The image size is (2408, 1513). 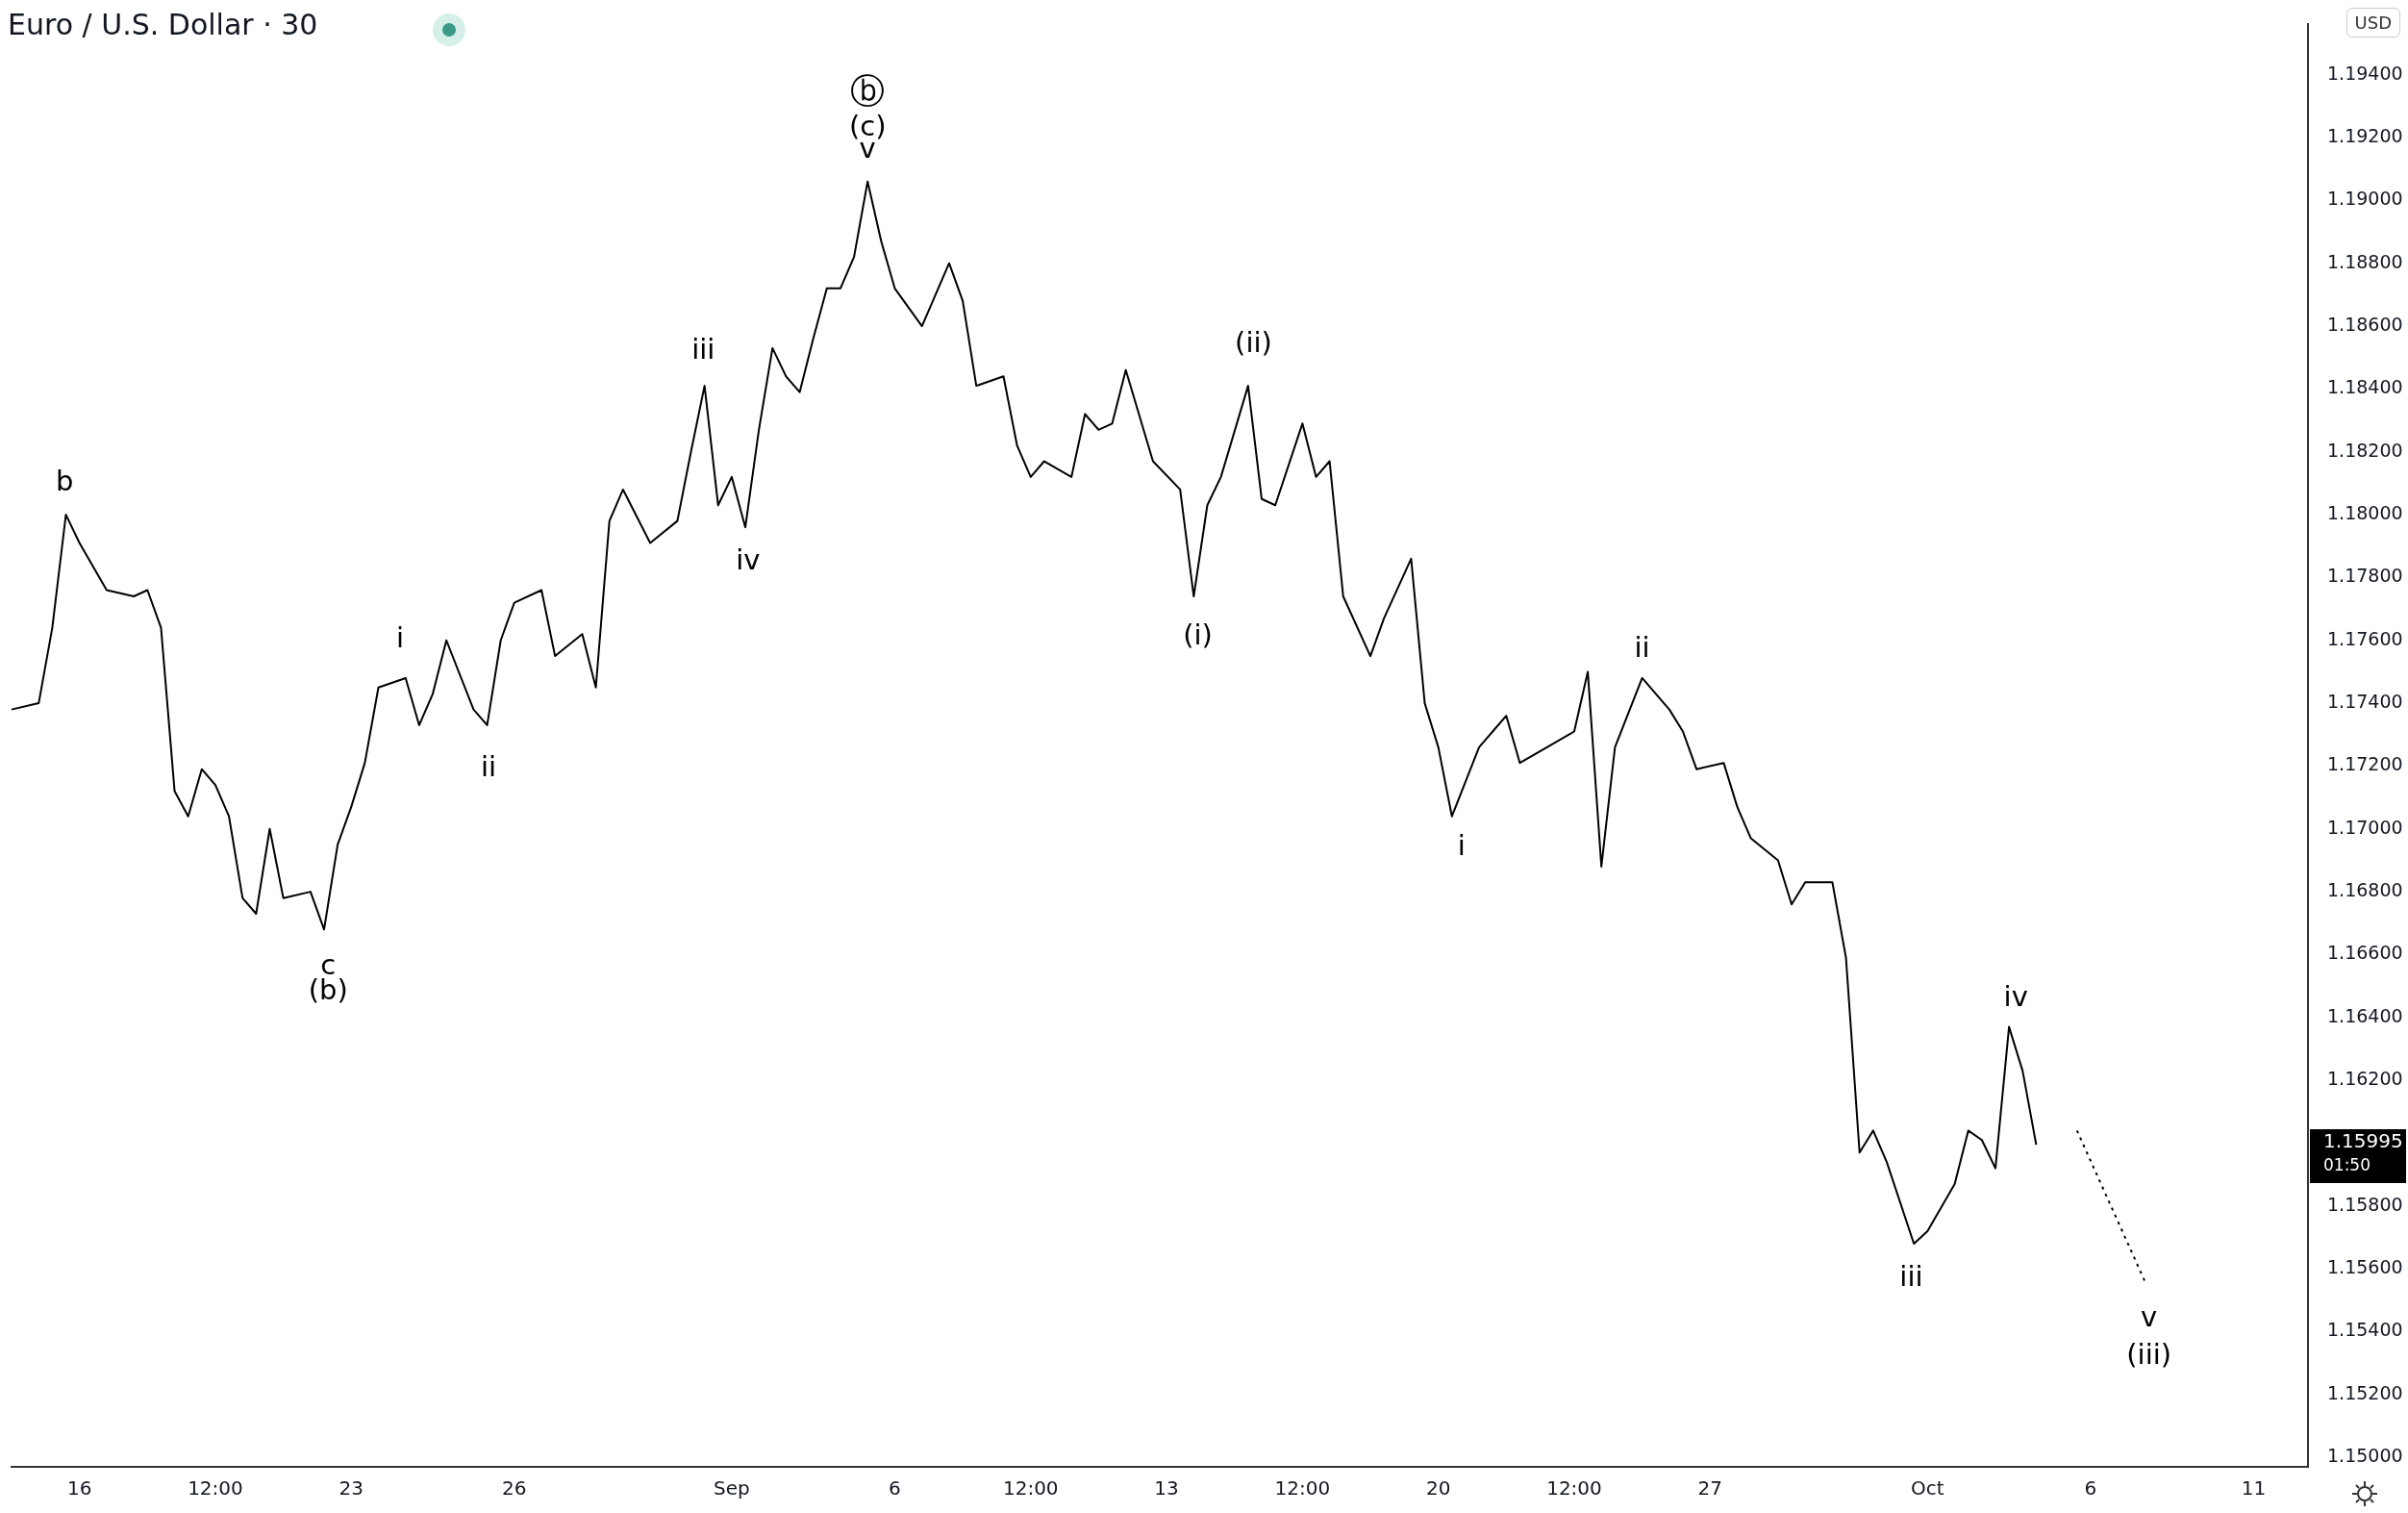 I want to click on y-tick-label: 1.17200, so click(x=2365, y=764).